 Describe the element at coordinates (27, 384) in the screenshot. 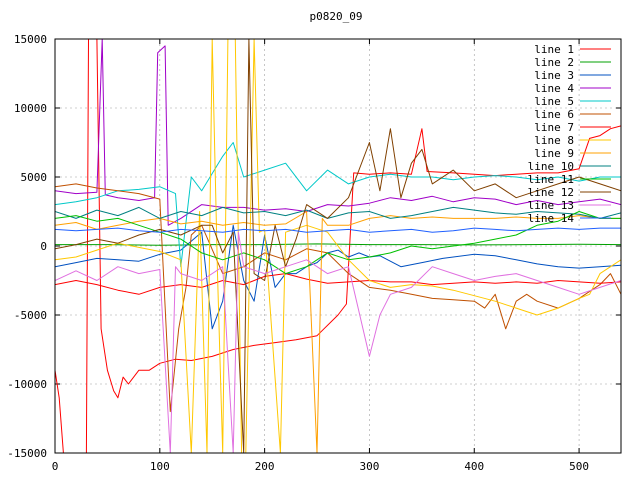

I see `y-tick-label: -10000` at that location.